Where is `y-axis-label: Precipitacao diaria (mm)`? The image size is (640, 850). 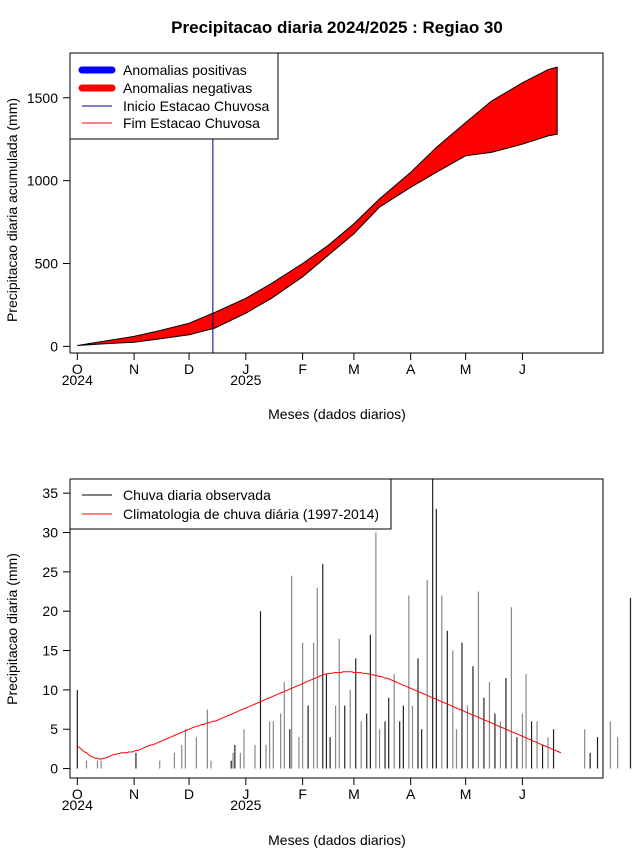
y-axis-label: Precipitacao diaria (mm) is located at coordinates (12, 629).